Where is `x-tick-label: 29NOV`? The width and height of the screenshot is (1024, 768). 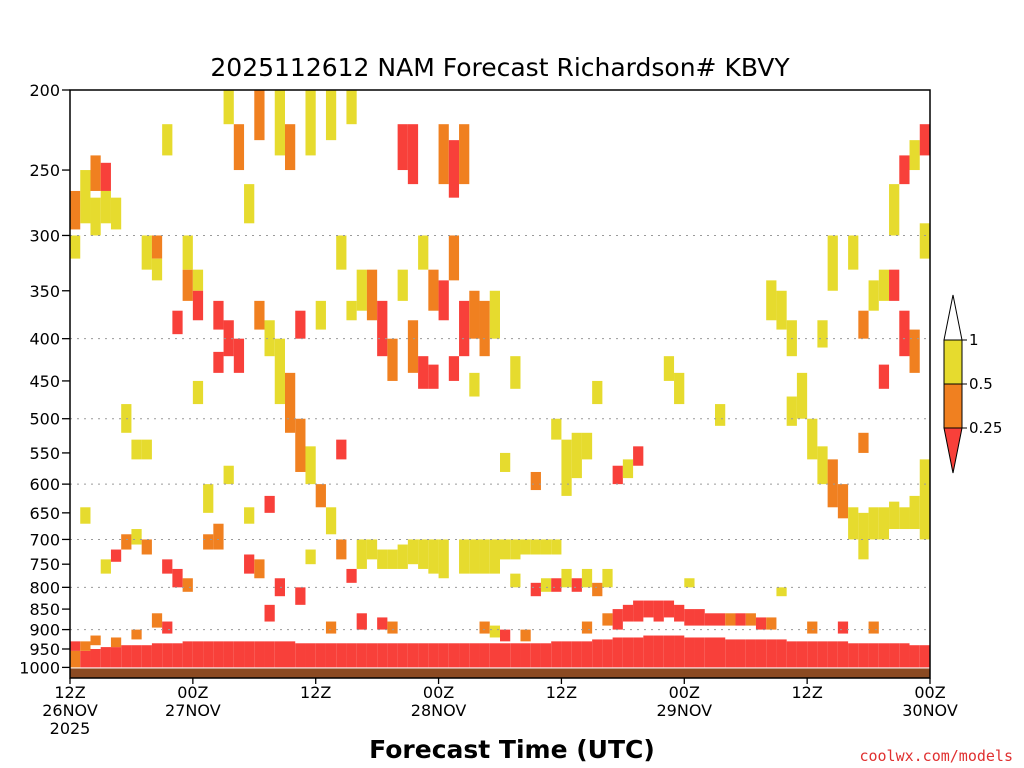
x-tick-label: 29NOV is located at coordinates (684, 710).